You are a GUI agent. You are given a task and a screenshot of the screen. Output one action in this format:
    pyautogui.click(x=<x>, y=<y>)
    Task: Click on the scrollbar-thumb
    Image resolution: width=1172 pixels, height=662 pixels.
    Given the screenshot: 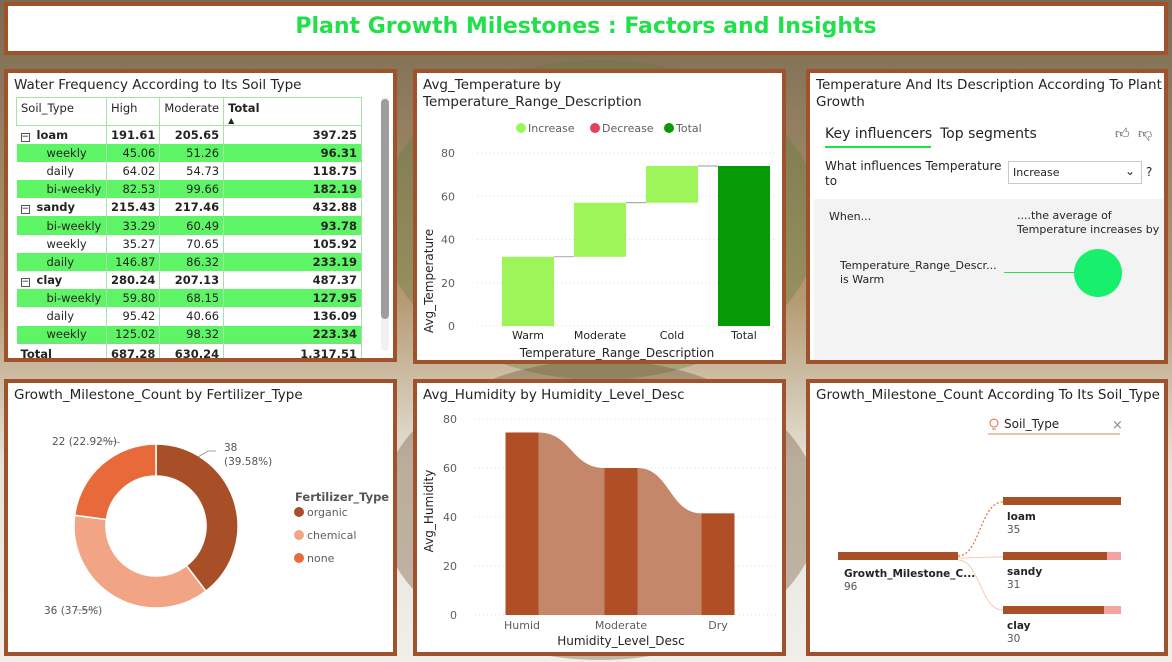 What is the action you would take?
    pyautogui.click(x=385, y=209)
    